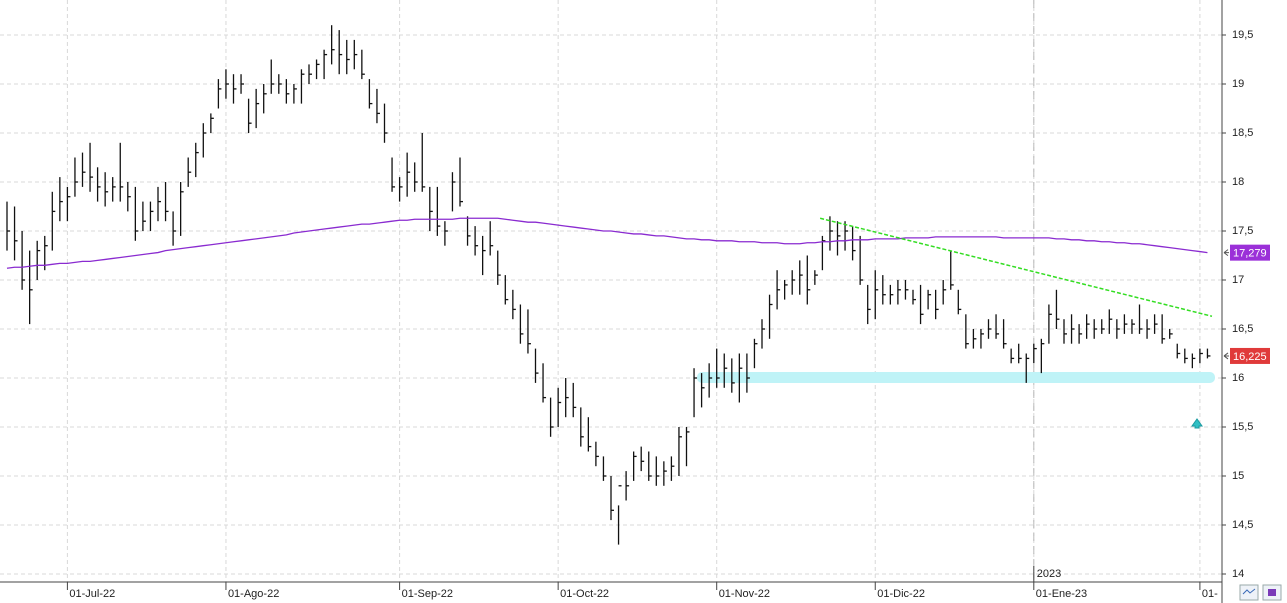 The height and width of the screenshot is (603, 1287). I want to click on moving-average, so click(607, 243).